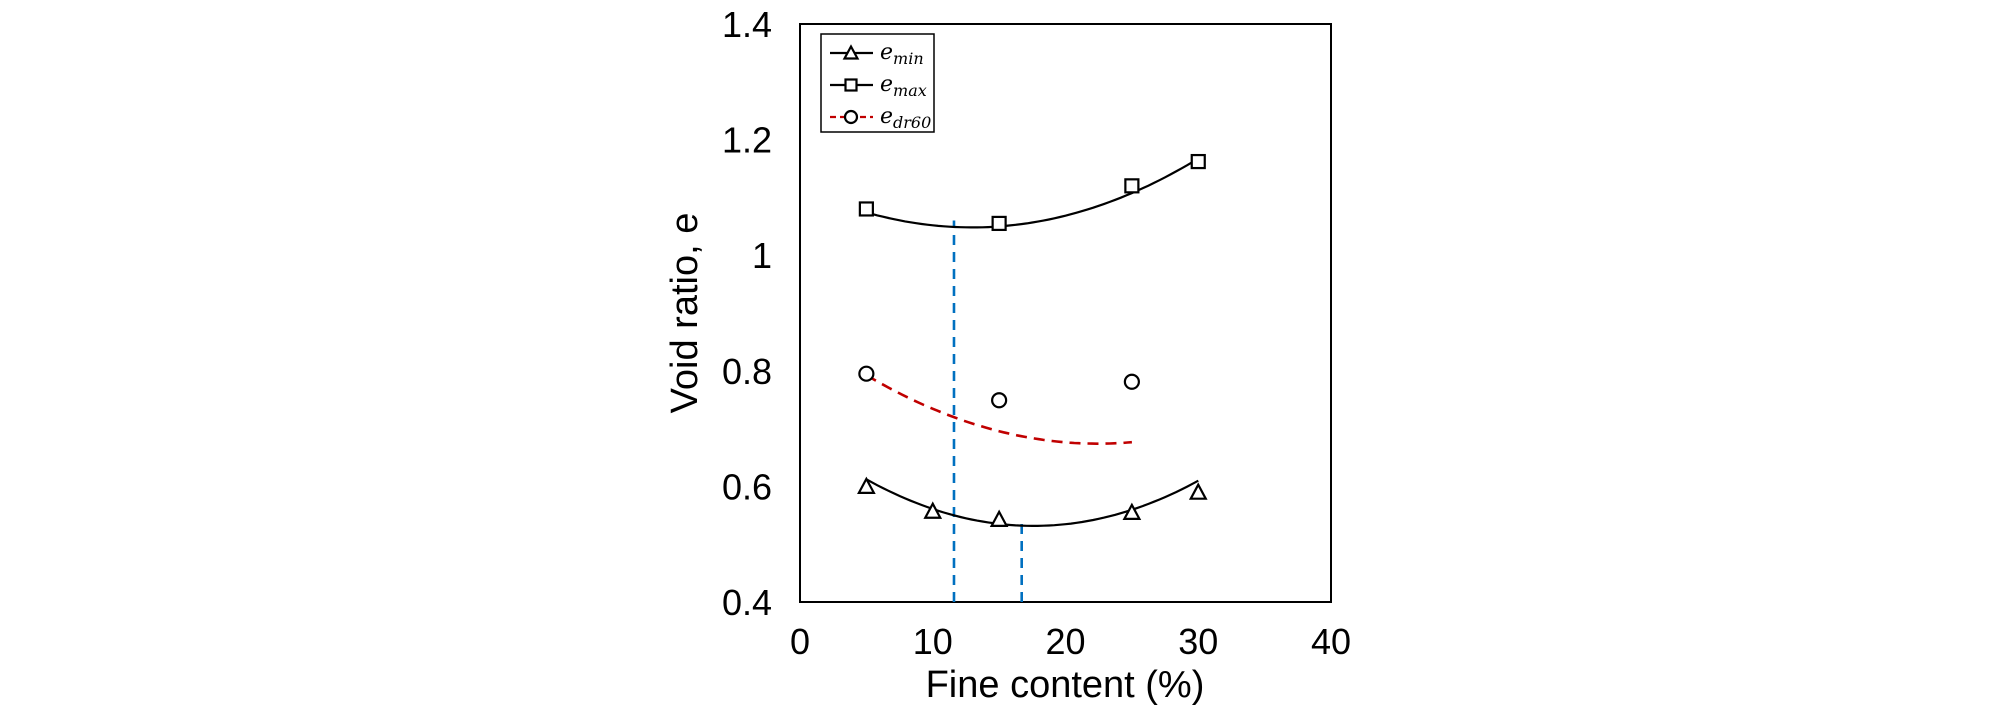  I want to click on legend-label-emax: emax, so click(903, 86).